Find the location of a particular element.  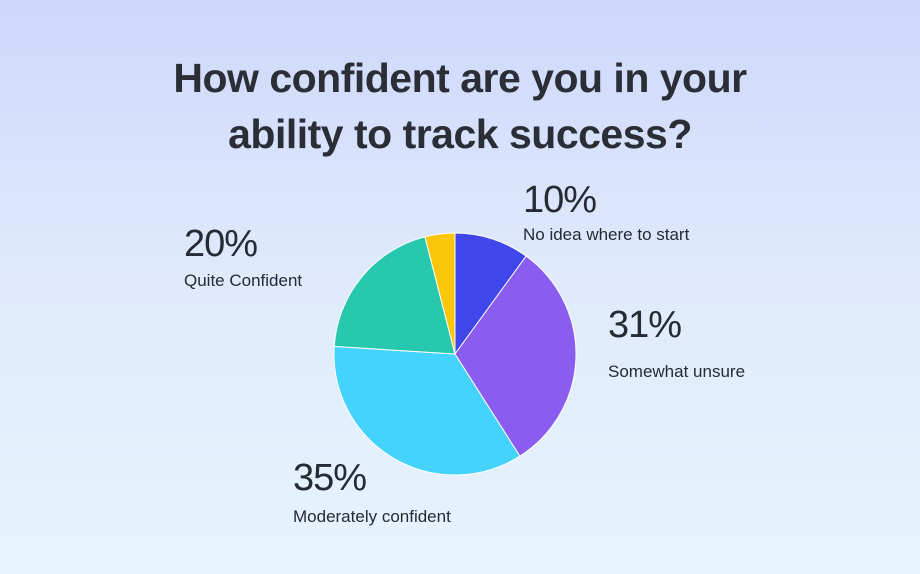

slice-label-moderately-confident: 35% Moderately confident is located at coordinates (372, 493).